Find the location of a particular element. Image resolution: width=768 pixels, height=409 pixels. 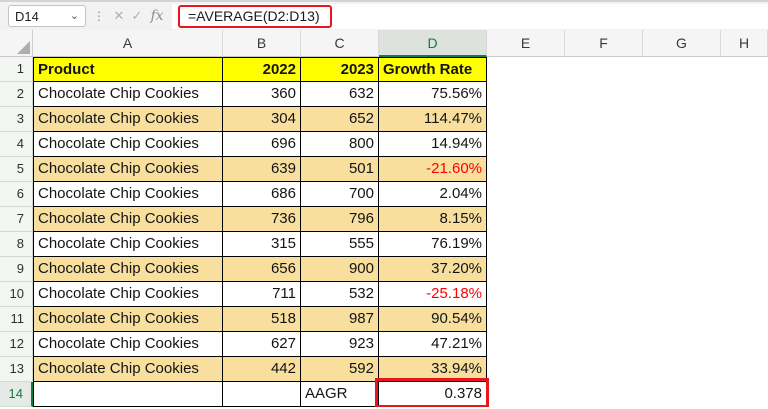

cell-D11: 90.54% is located at coordinates (433, 319).